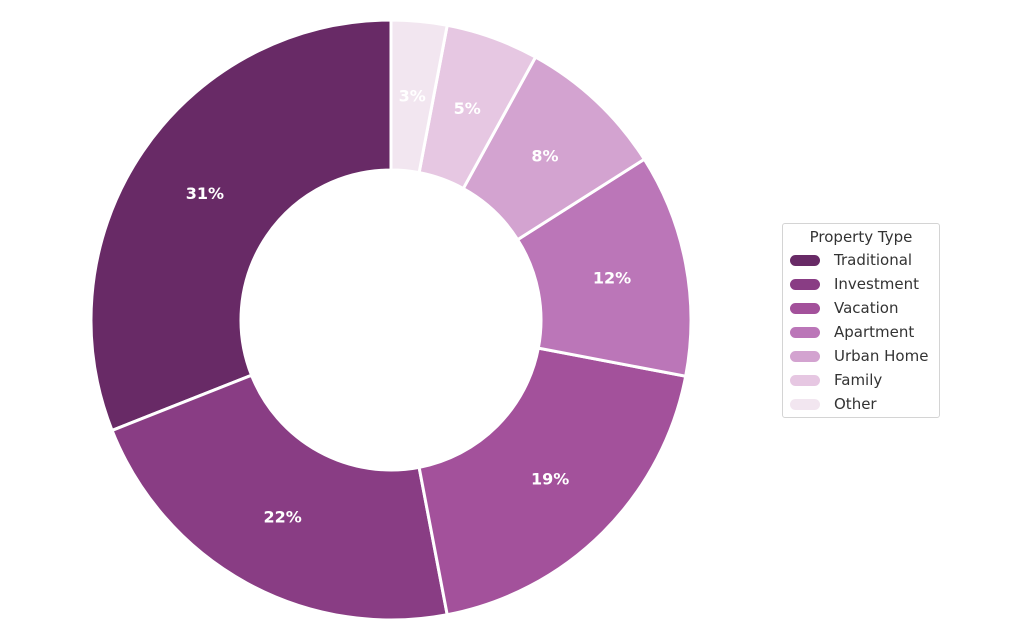  Describe the element at coordinates (805, 332) in the screenshot. I see `legend-swatch-apartment` at that location.